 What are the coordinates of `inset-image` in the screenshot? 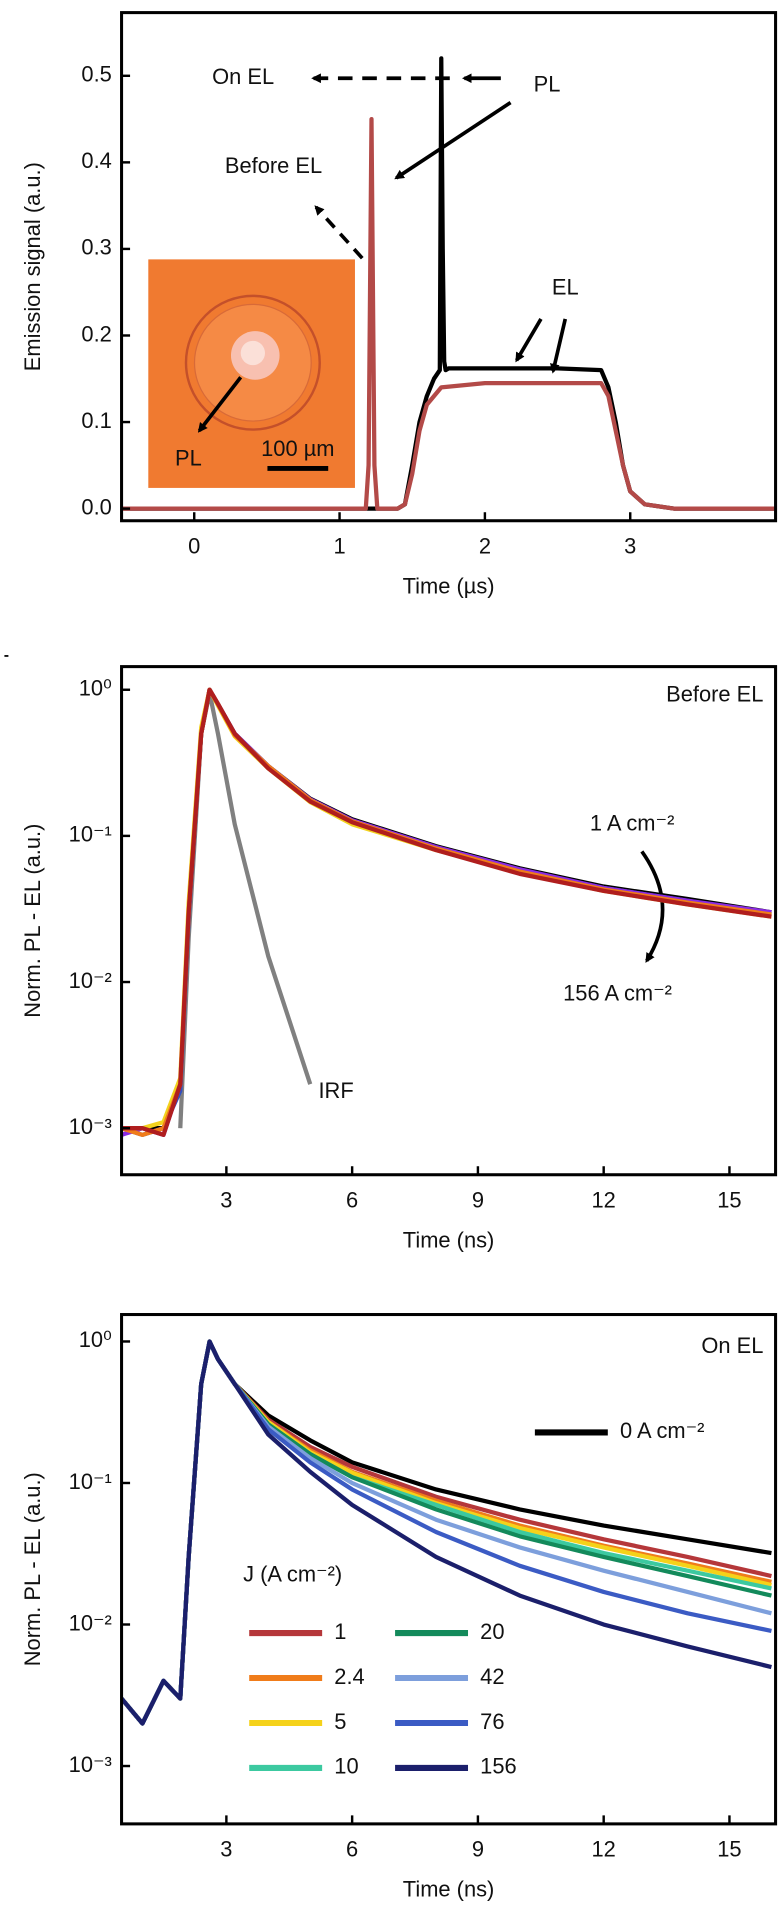 It's located at (251, 373).